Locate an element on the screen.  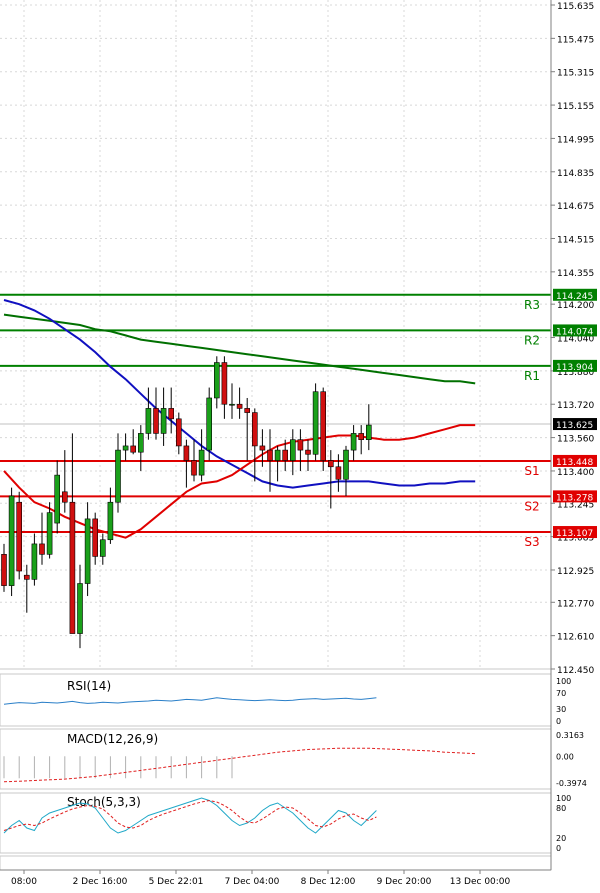
indicator-tick-label: 80 is located at coordinates (561, 808).